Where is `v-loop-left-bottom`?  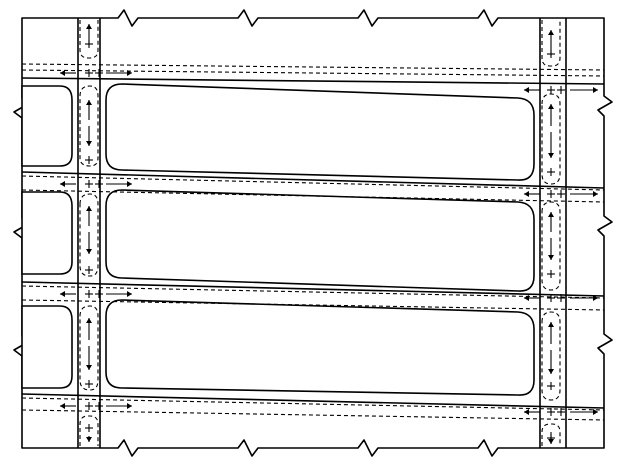 v-loop-left-bottom is located at coordinates (89, 430).